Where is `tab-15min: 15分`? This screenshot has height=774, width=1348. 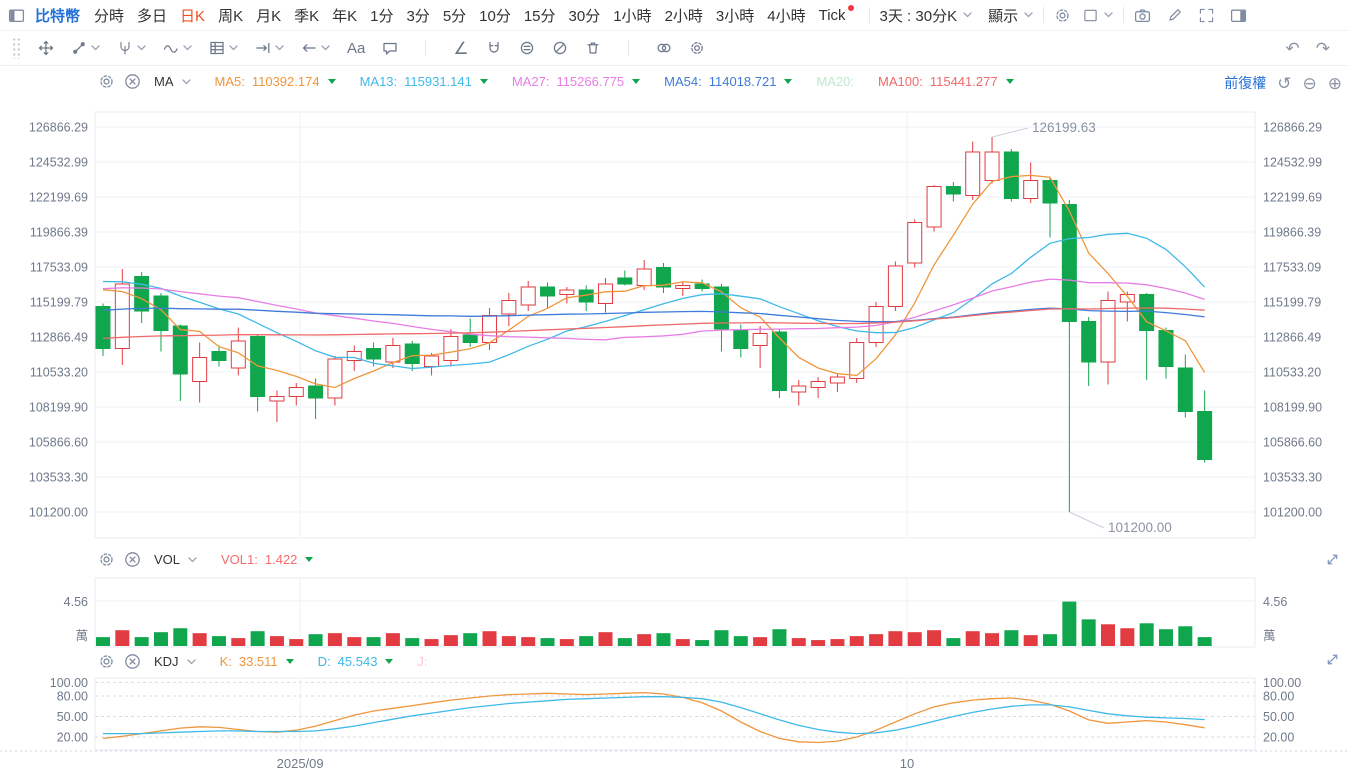
tab-15min: 15分 is located at coordinates (539, 16).